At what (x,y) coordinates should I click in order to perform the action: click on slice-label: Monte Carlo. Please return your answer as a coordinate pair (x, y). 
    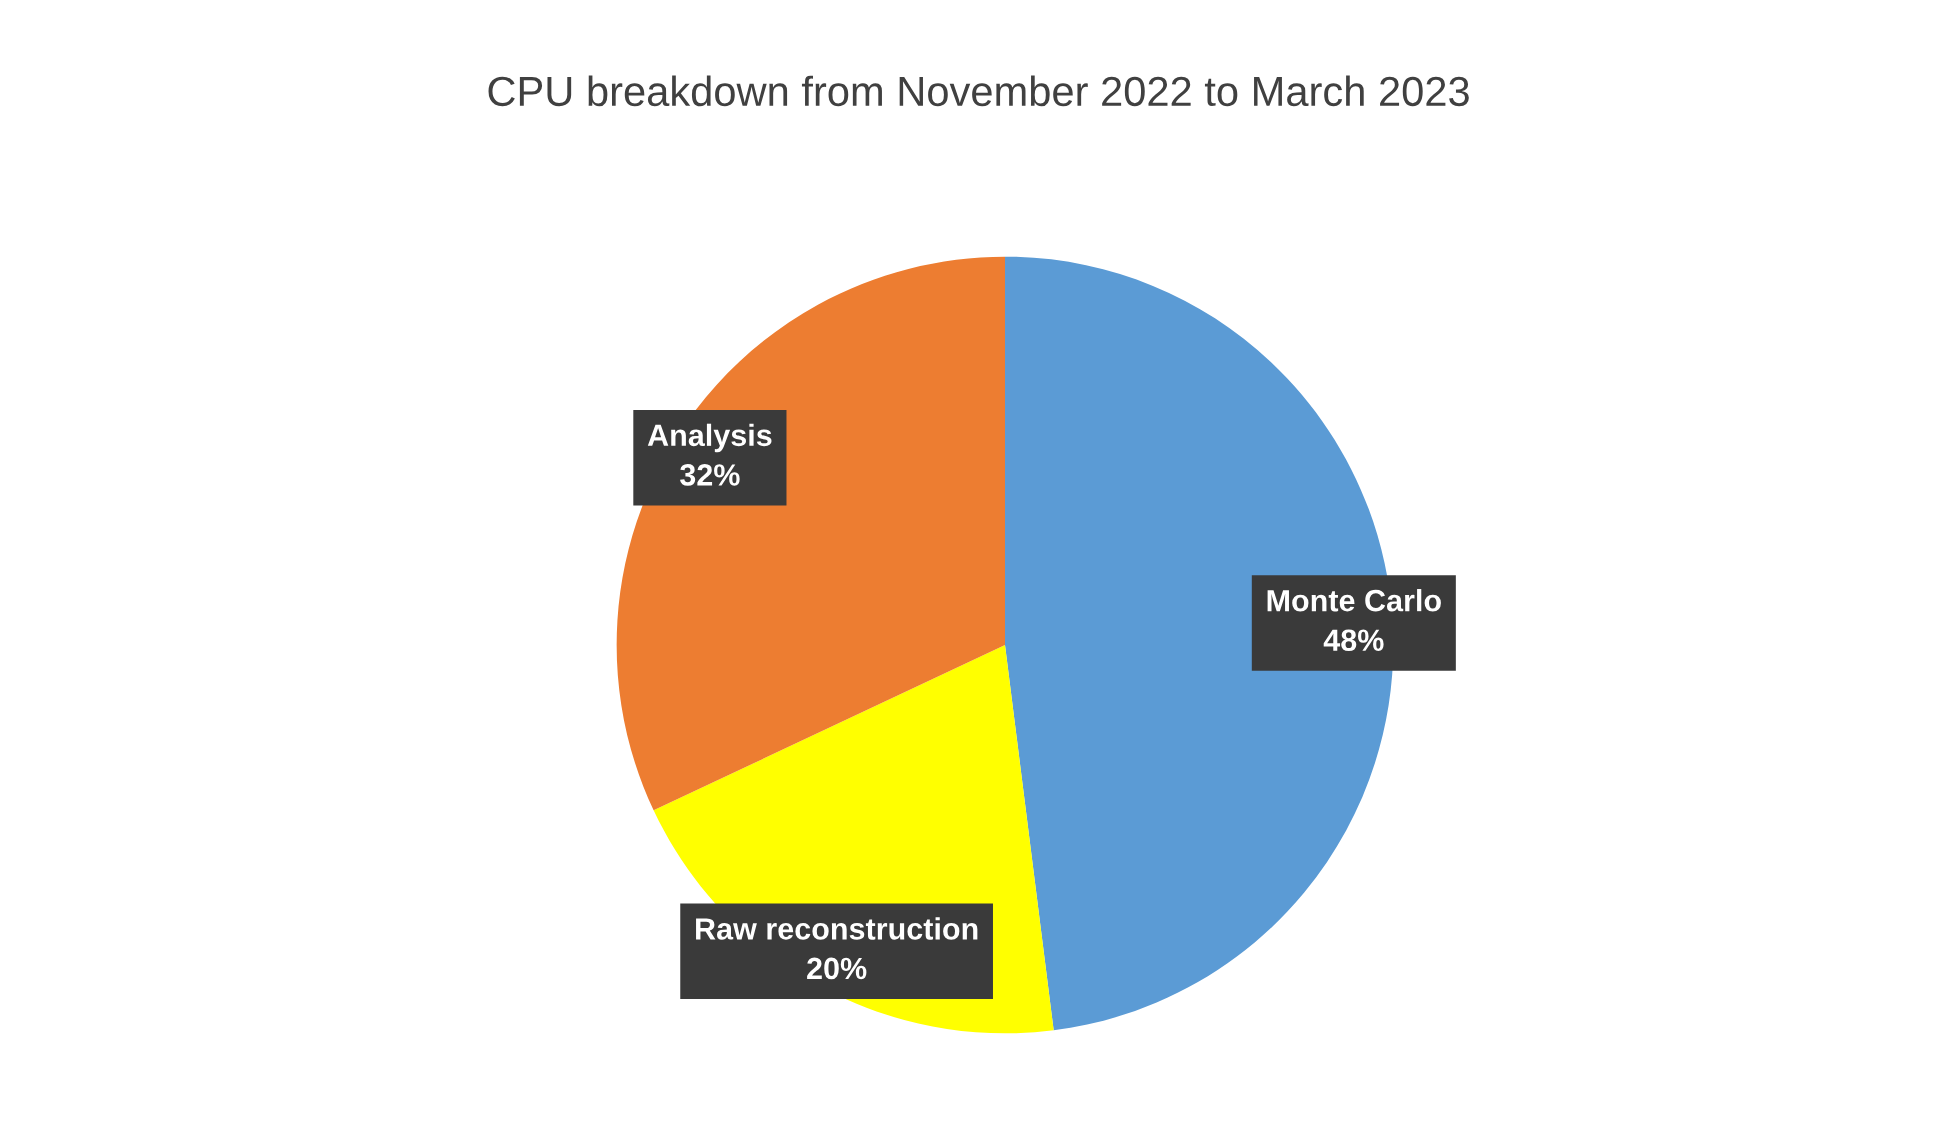
    Looking at the image, I should click on (1354, 600).